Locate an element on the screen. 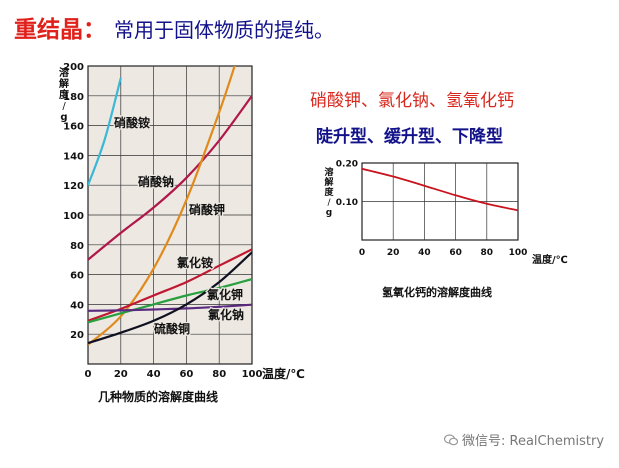 Image resolution: width=619 pixels, height=468 pixels. solubility-chart-x-tick-label: 20 is located at coordinates (121, 374).